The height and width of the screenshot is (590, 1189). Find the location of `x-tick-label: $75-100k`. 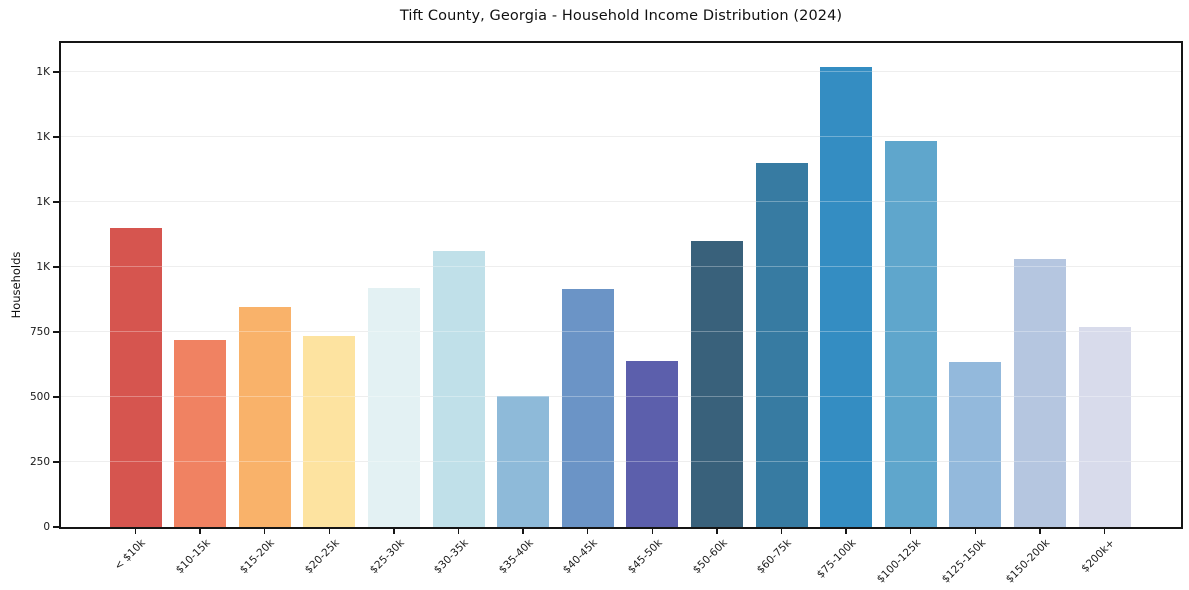

x-tick-label: $75-100k is located at coordinates (836, 559).